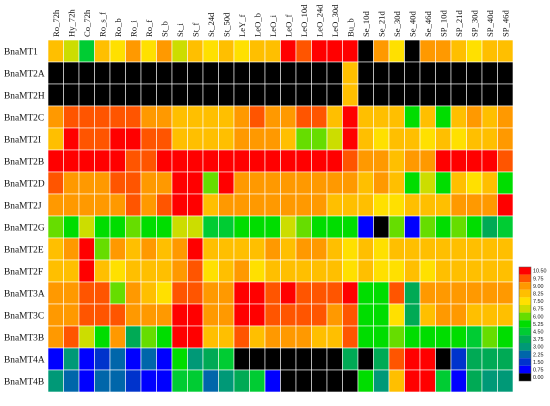 The width and height of the screenshot is (550, 406). Describe the element at coordinates (180, 30) in the screenshot. I see `column-label: St_i` at that location.